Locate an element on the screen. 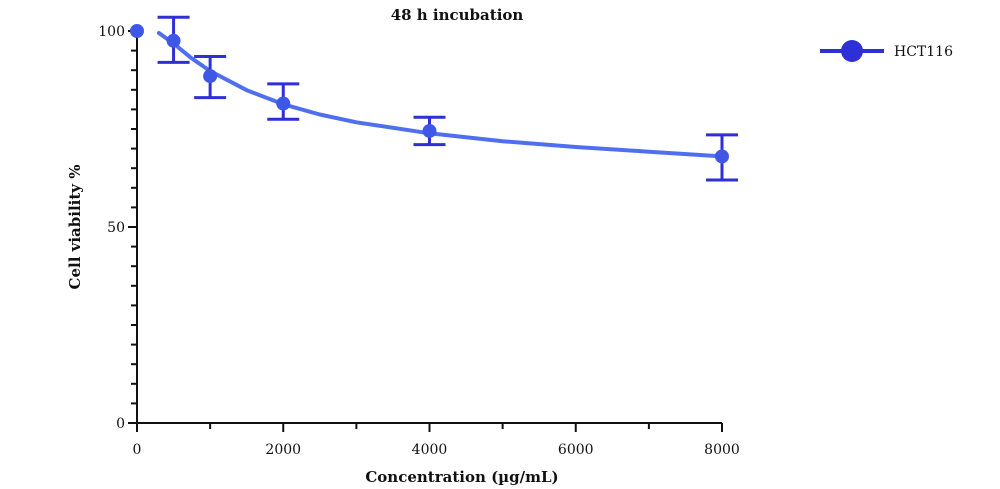 Image resolution: width=1000 pixels, height=489 pixels. chart-title: 48 h incubation is located at coordinates (457, 15).